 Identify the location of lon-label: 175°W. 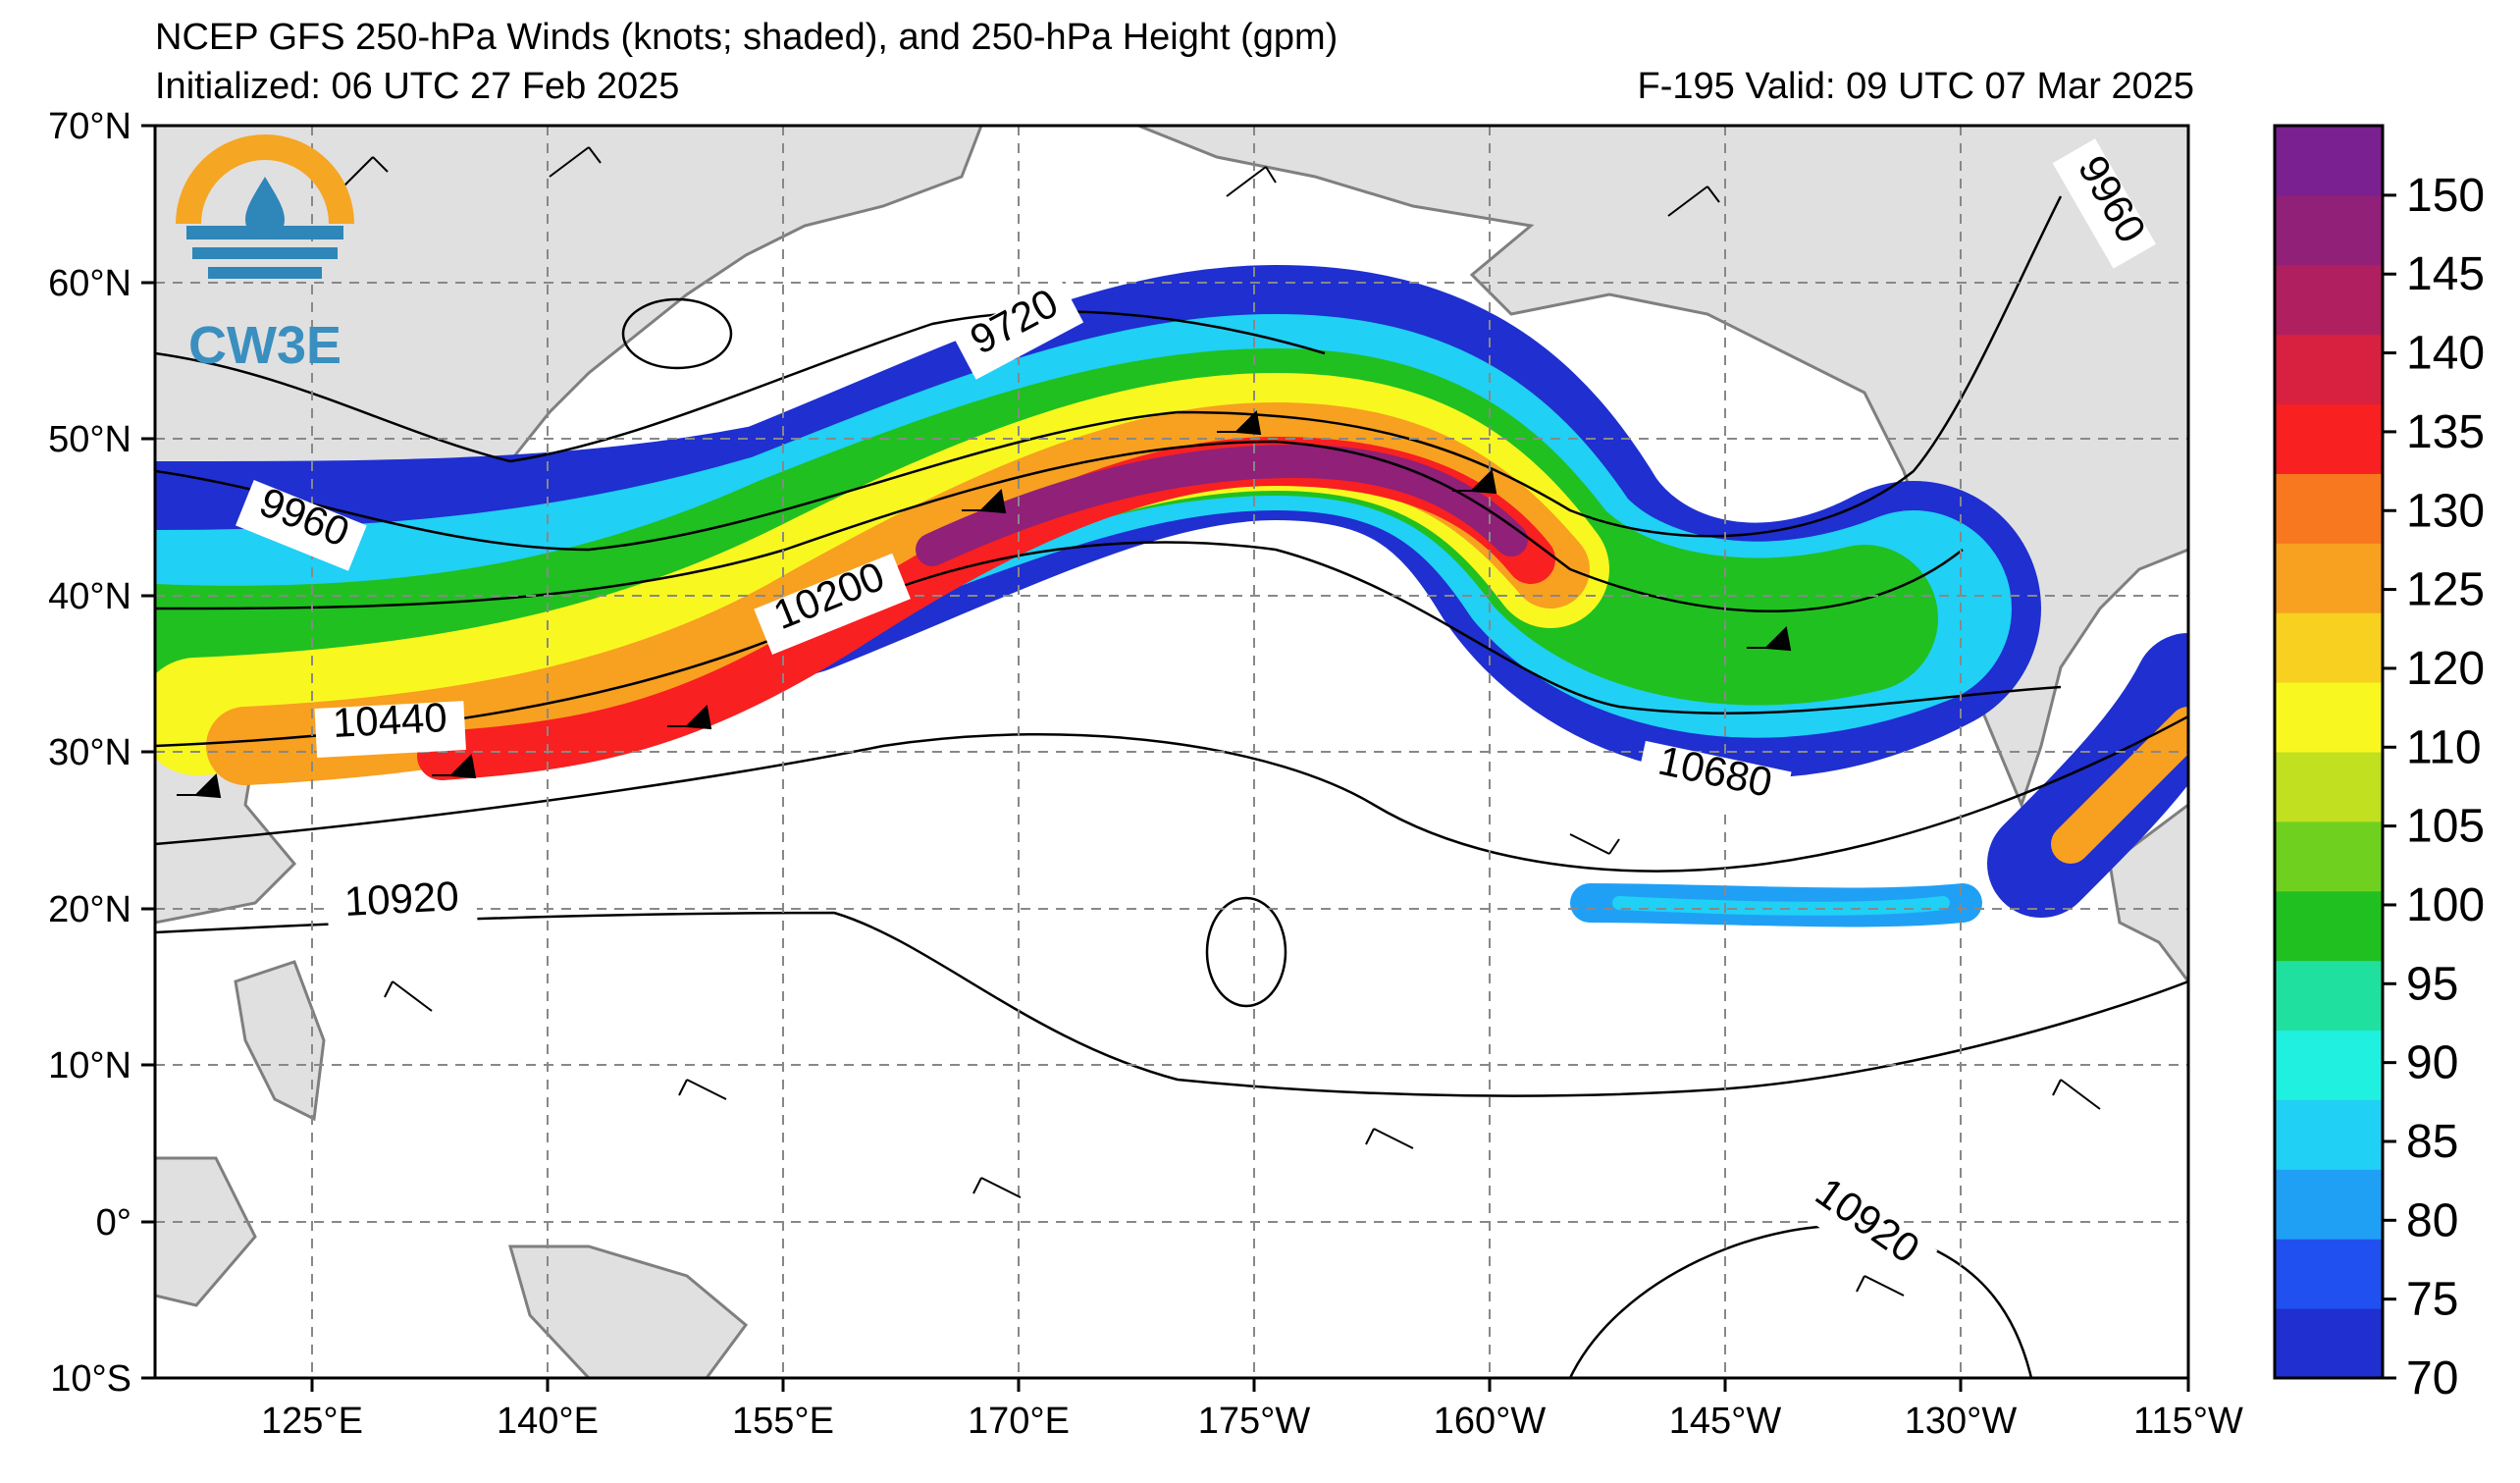
(1254, 1422).